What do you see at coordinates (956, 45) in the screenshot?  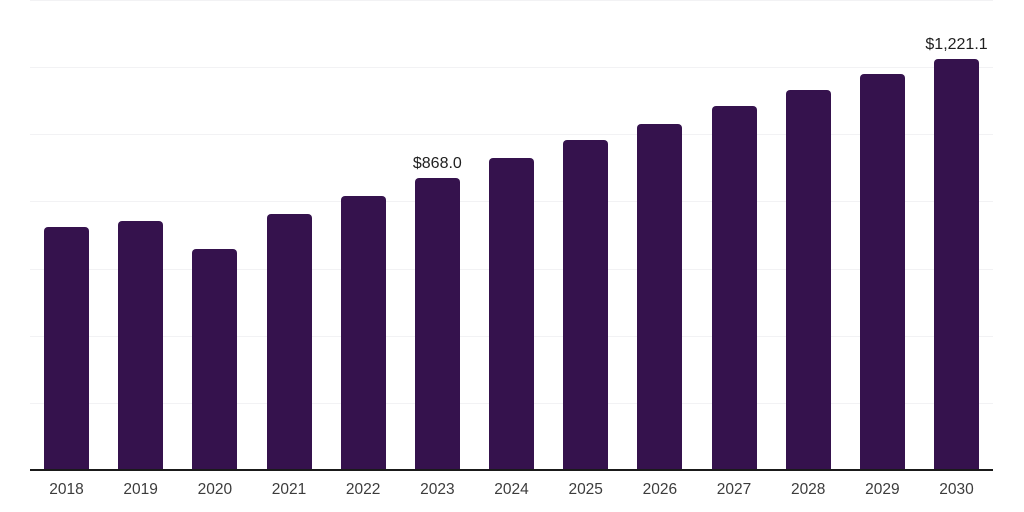 I see `data-label-2030: $1,221.1` at bounding box center [956, 45].